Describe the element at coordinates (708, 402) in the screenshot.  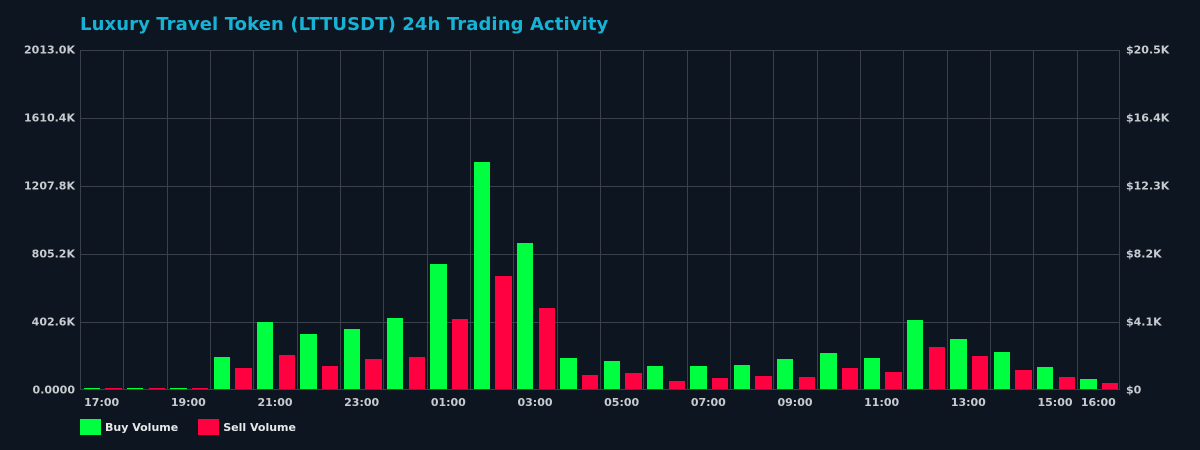
I see `x-tick: 07:00` at that location.